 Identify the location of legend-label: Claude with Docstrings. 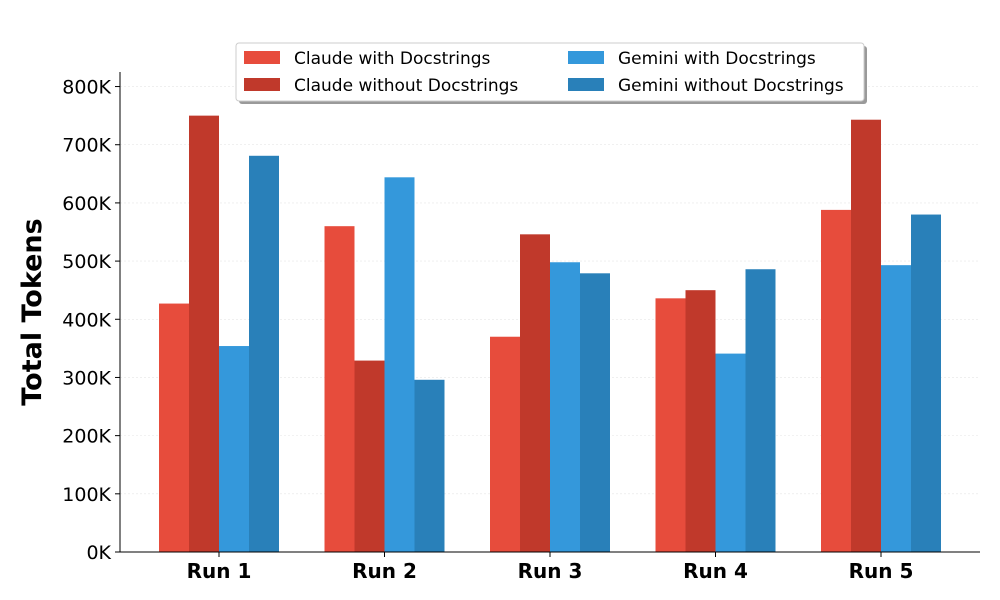
(392, 59).